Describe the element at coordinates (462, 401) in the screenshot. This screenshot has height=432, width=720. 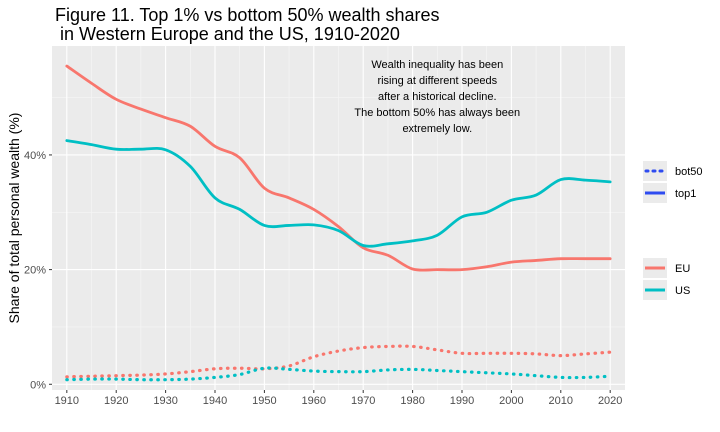
I see `x-tick-label: 1990` at that location.